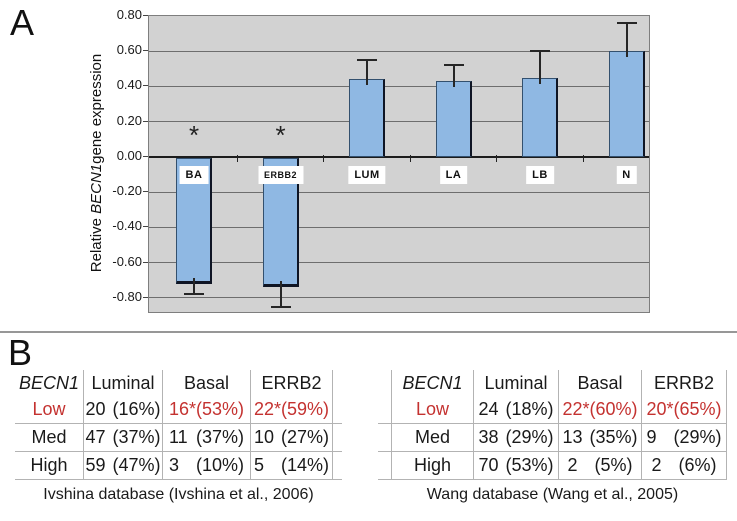  I want to click on table-cell: 22* (60%), so click(600, 410).